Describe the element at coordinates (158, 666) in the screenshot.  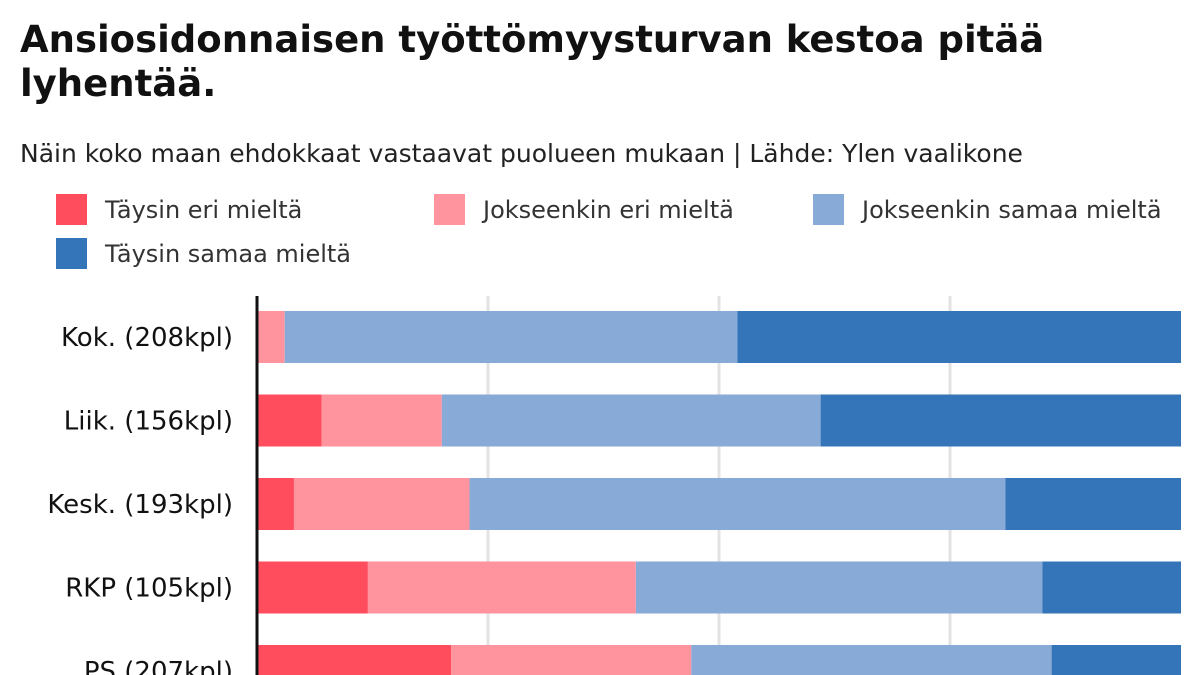
I see `category-label: PS (207kpl)` at that location.